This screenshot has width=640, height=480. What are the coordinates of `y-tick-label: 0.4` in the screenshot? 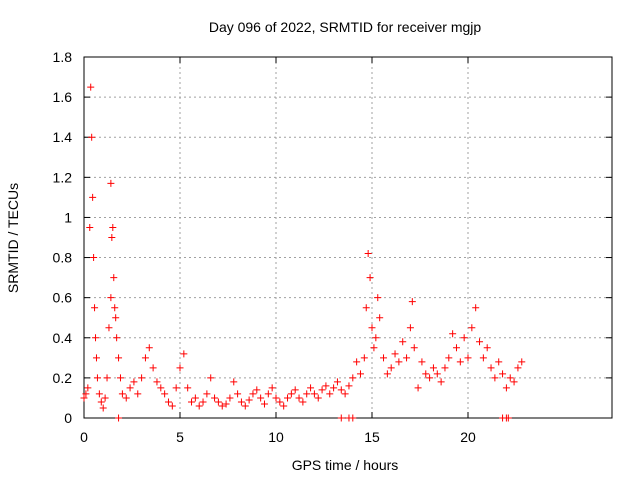 It's located at (63, 338).